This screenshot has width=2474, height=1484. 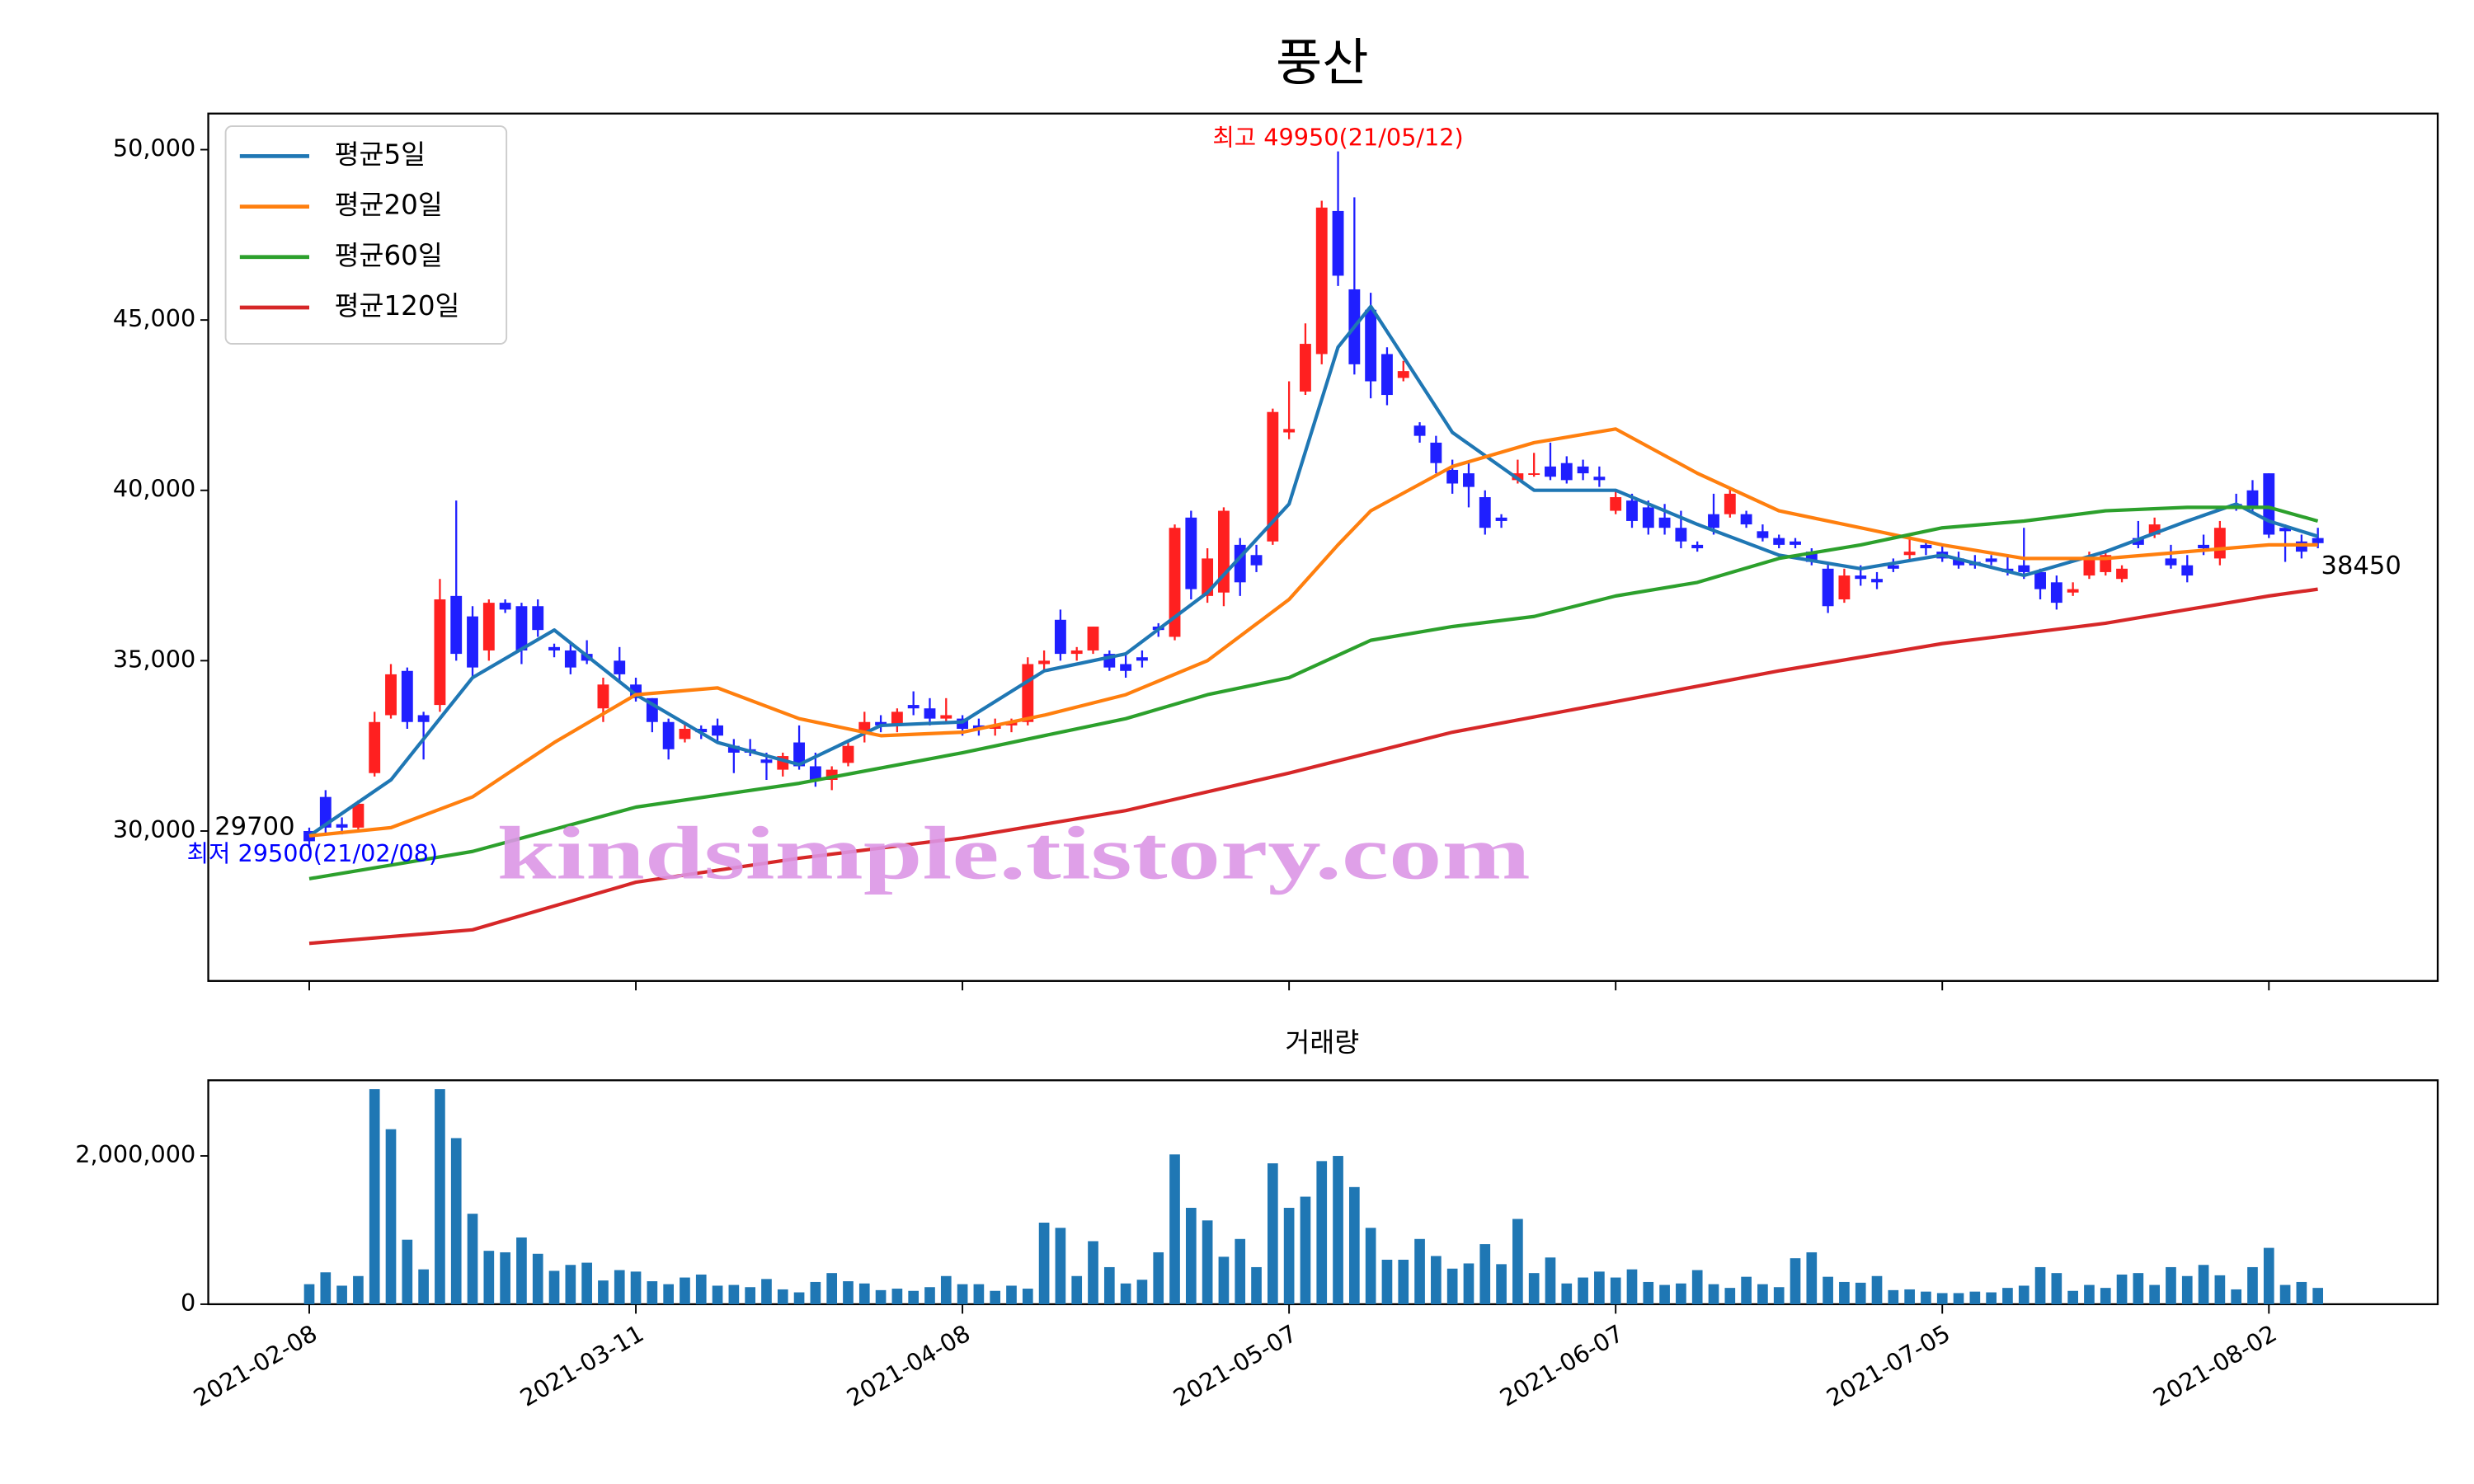 What do you see at coordinates (1337, 137) in the screenshot?
I see `max-annotation: 최고 49950(21/05/12)` at bounding box center [1337, 137].